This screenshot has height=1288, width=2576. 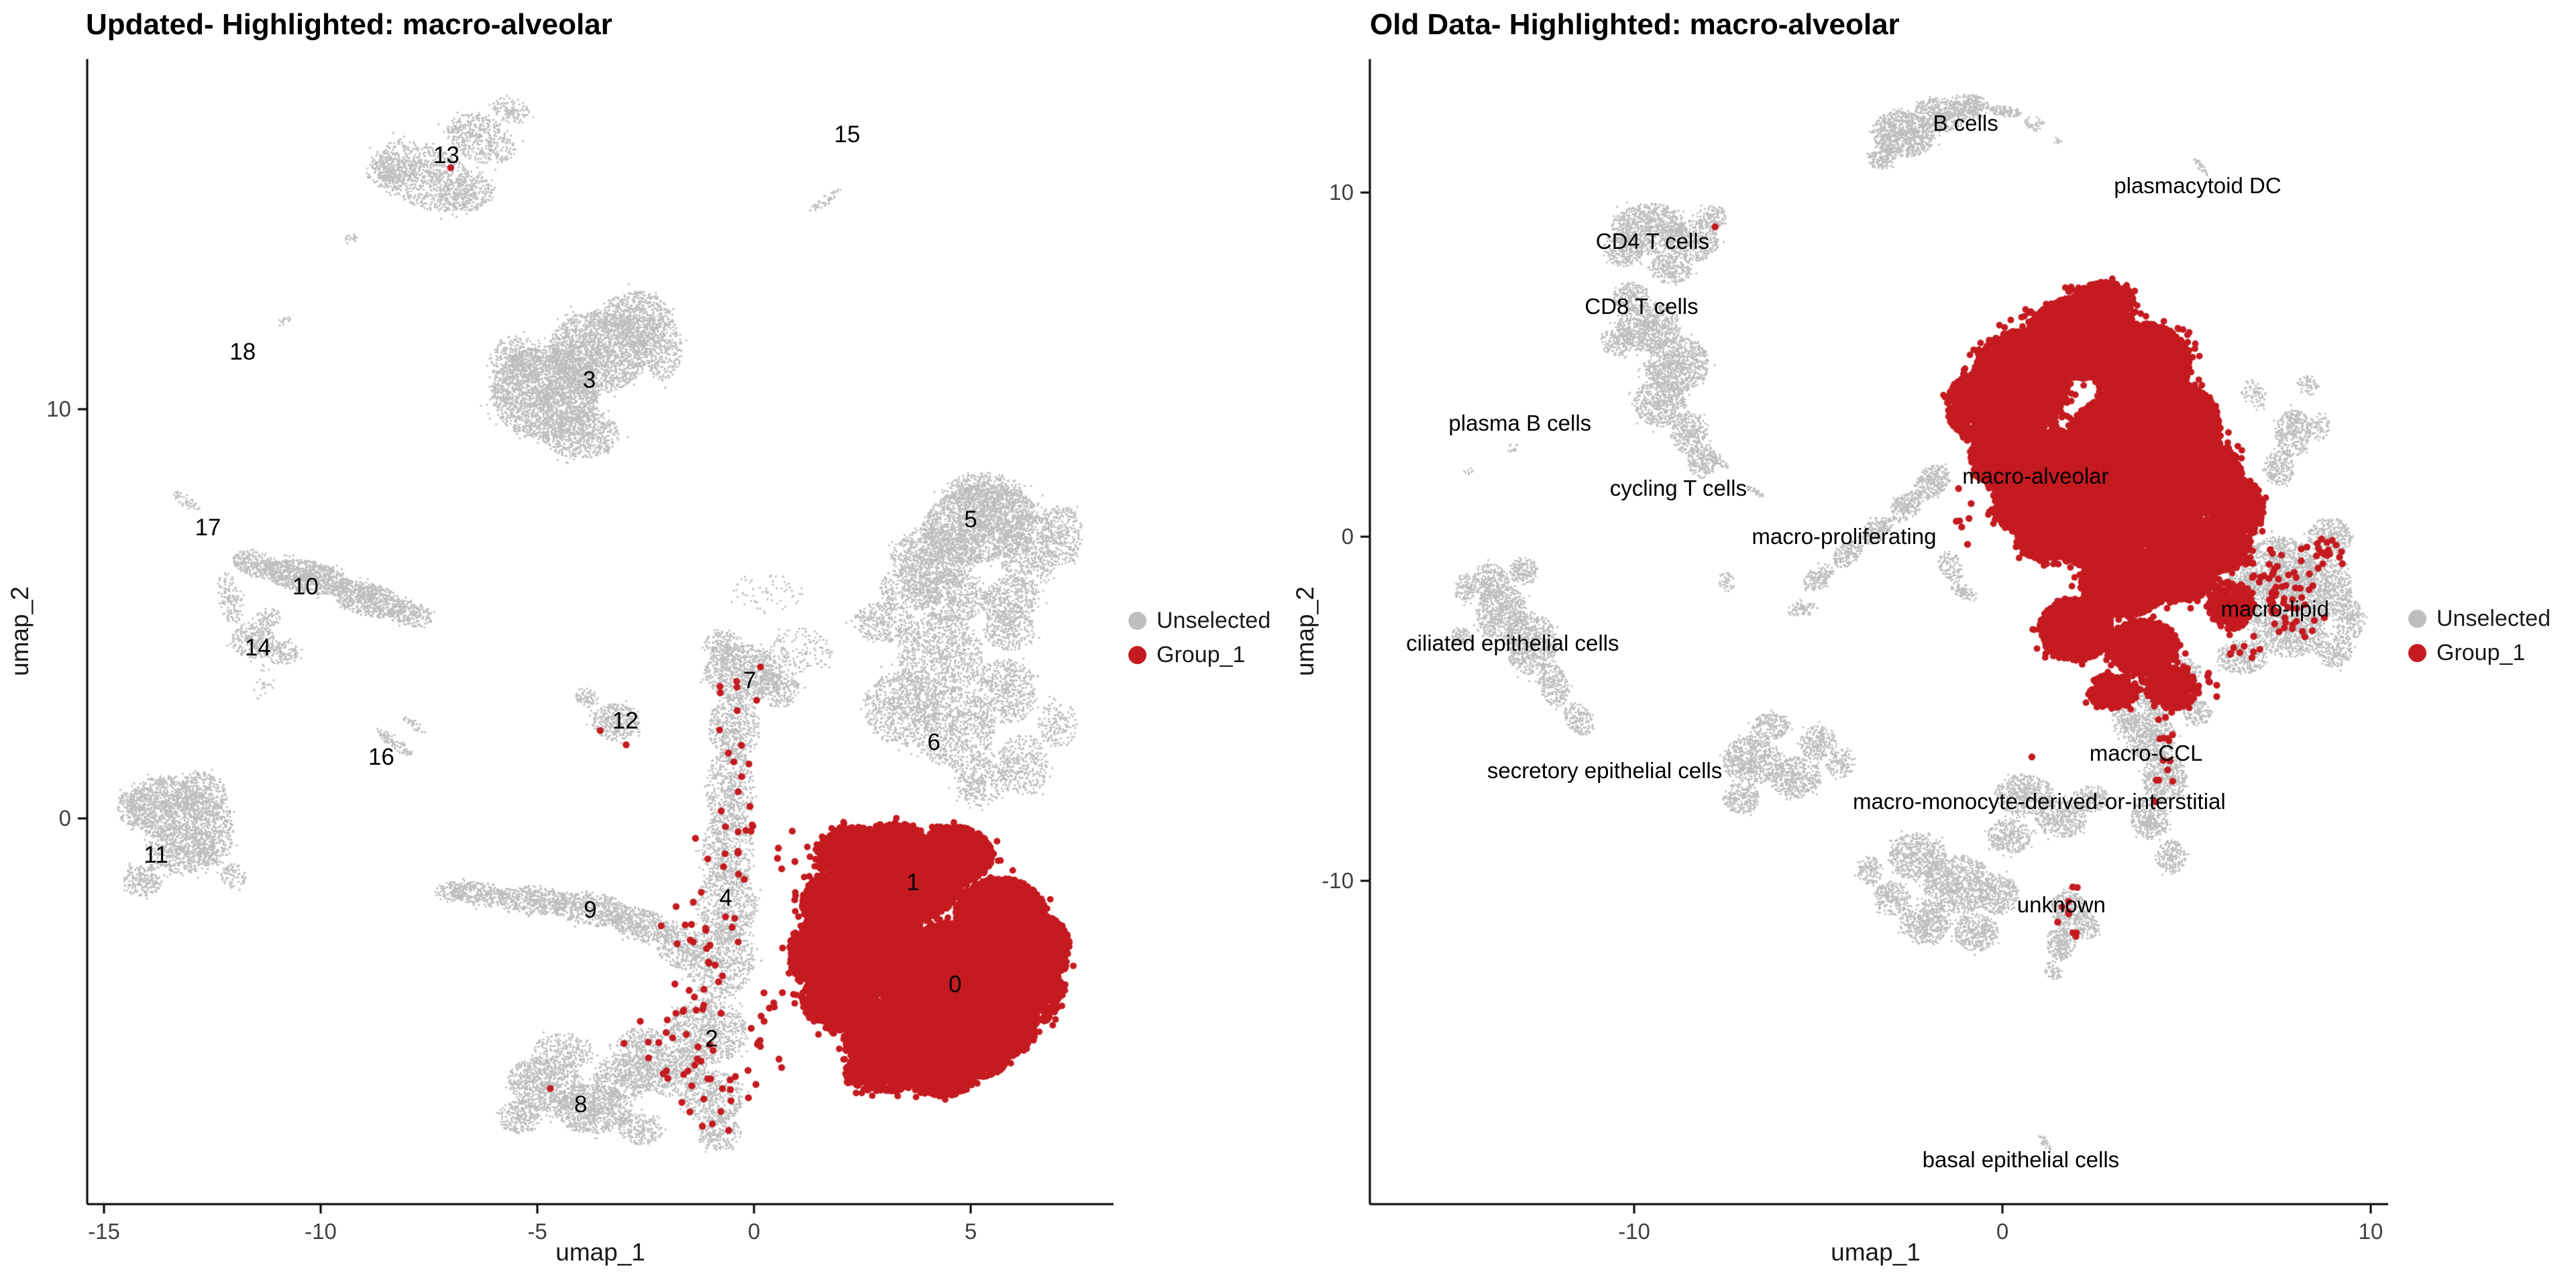 I want to click on right-legend: Unselected Group_1, so click(x=2479, y=636).